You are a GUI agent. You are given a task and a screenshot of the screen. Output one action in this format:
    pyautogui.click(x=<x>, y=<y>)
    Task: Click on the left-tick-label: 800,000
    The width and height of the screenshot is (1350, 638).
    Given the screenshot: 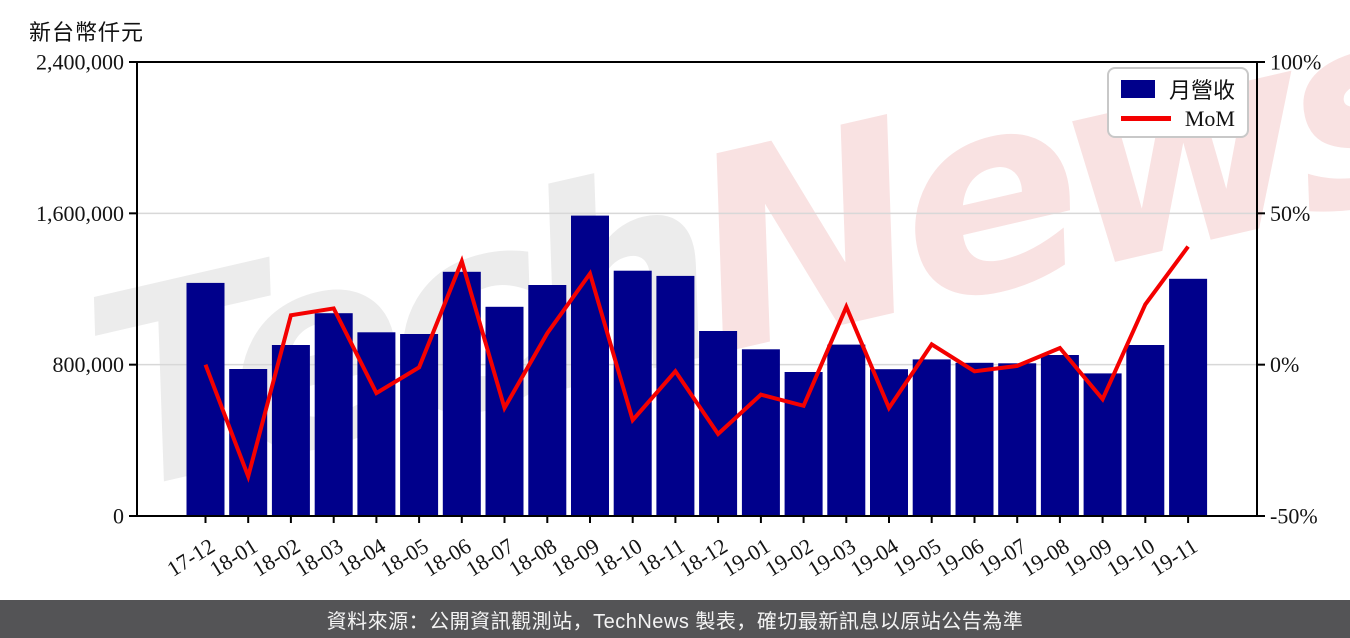 What is the action you would take?
    pyautogui.click(x=89, y=364)
    